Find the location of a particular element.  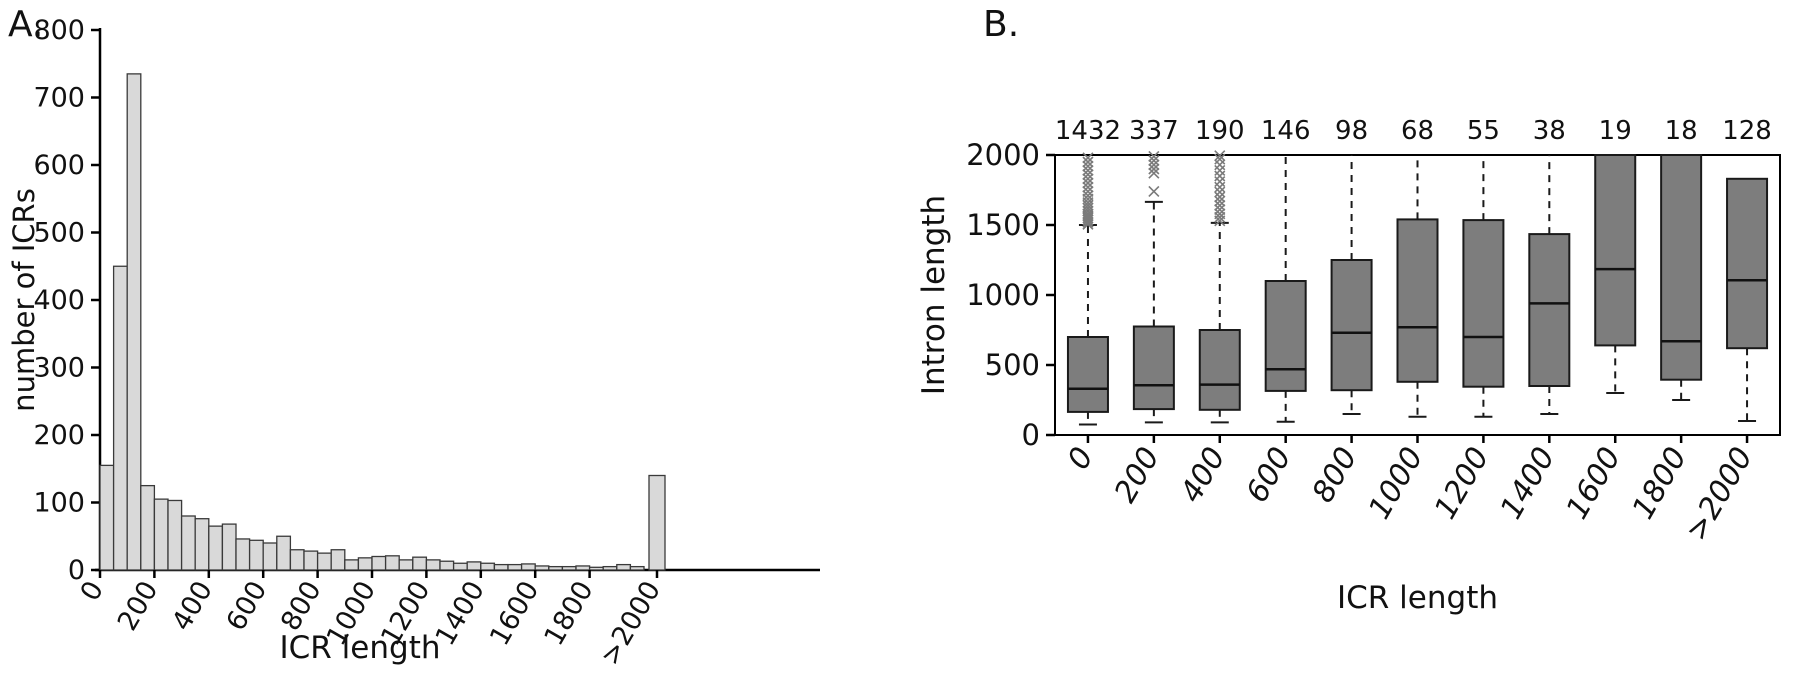

svg-text: 190 is located at coordinates (1220, 131).